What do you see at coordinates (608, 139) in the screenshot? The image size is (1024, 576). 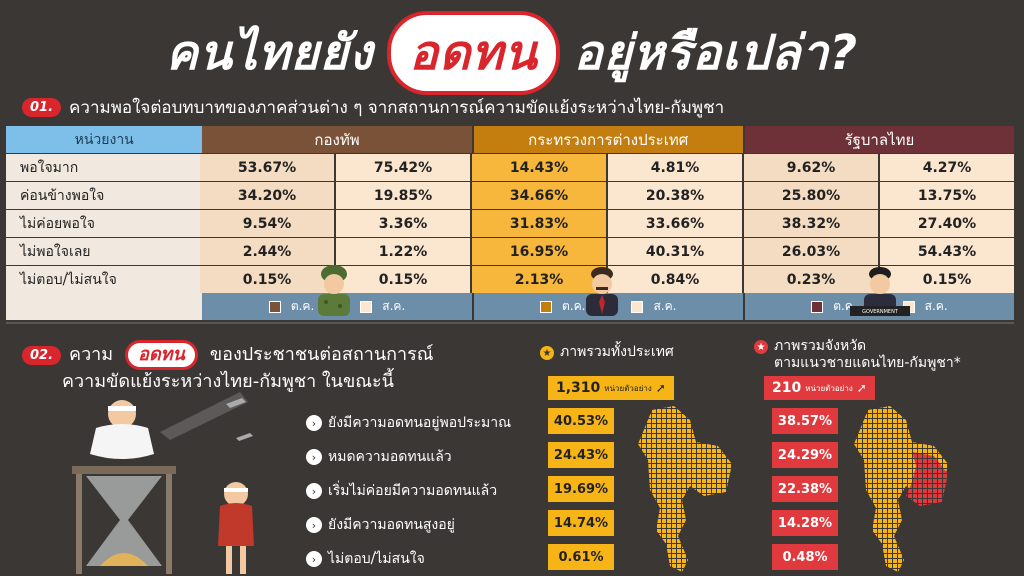 I see `header-foreign-ministry: กระทรวงการต่างประเทศ` at bounding box center [608, 139].